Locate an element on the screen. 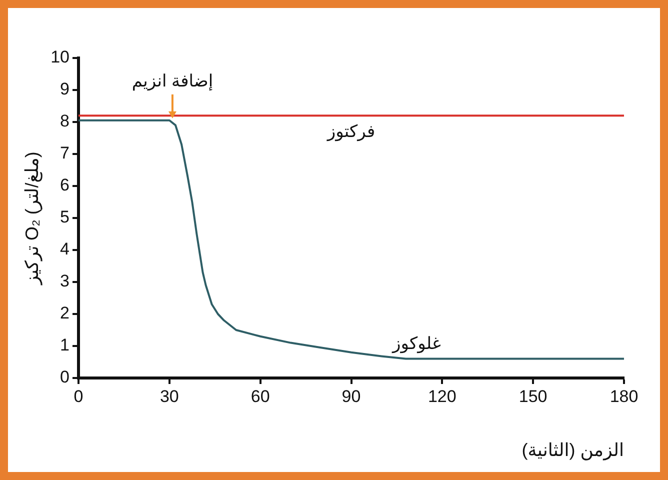 The image size is (668, 480). x-tick-label: 60 is located at coordinates (260, 396).